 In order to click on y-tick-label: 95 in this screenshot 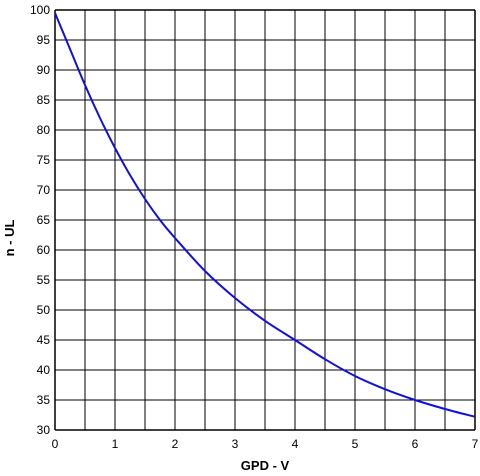, I will do `click(44, 40)`.